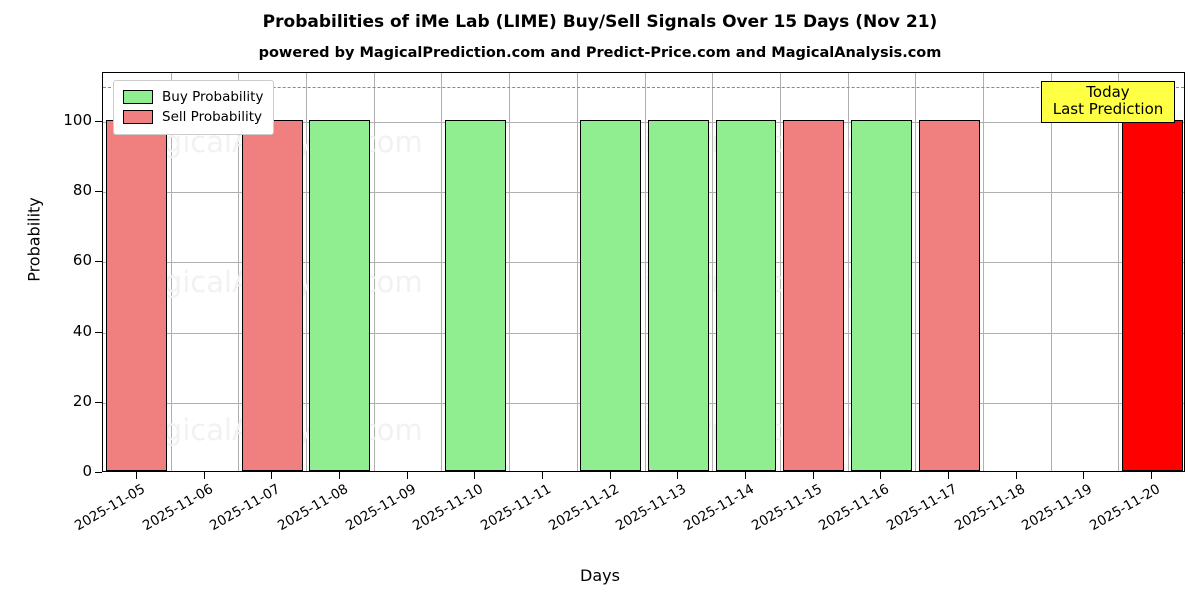 The width and height of the screenshot is (1200, 600). What do you see at coordinates (475, 295) in the screenshot?
I see `bar-2025-11-10-buy` at bounding box center [475, 295].